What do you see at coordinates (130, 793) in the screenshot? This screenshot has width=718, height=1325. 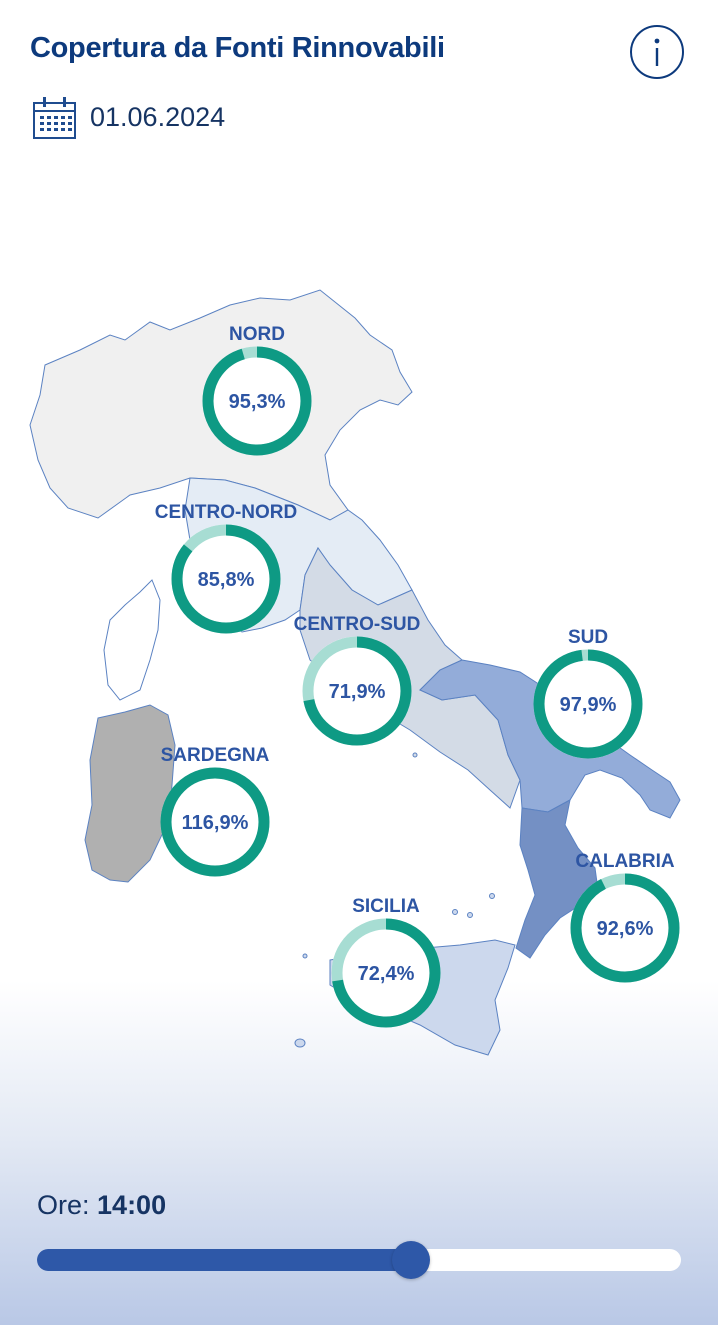 I see `map-region-sardegna` at bounding box center [130, 793].